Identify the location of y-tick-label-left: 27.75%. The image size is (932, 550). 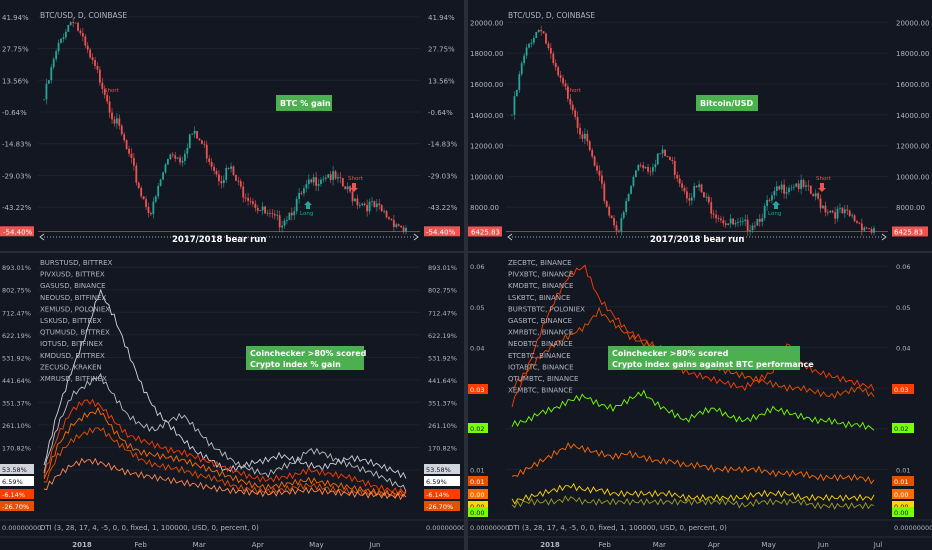
(15, 50).